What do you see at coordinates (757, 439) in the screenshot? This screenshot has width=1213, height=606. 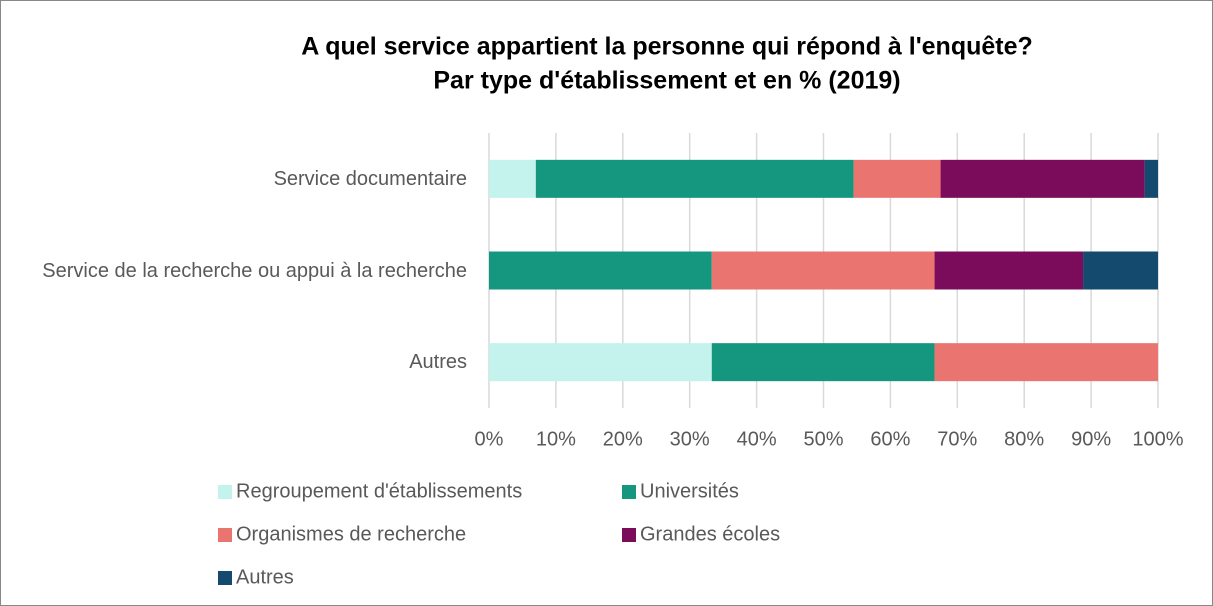 I see `x-tick-label: 40%` at bounding box center [757, 439].